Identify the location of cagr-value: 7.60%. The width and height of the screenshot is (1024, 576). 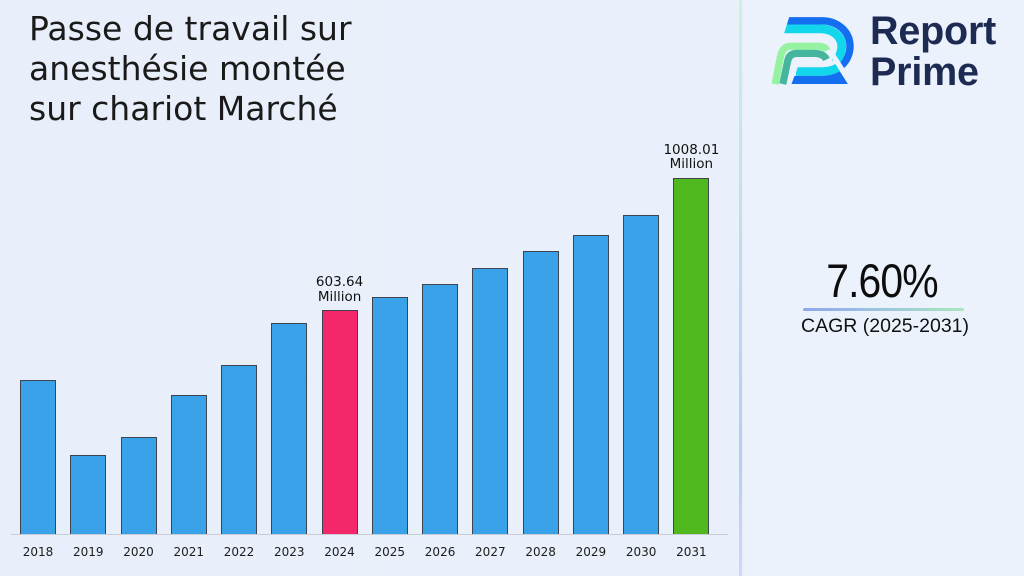
(882, 280).